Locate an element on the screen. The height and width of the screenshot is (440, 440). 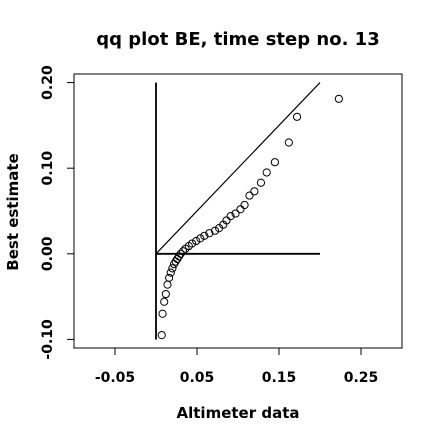
y-tick-label: 0.20 is located at coordinates (48, 82).